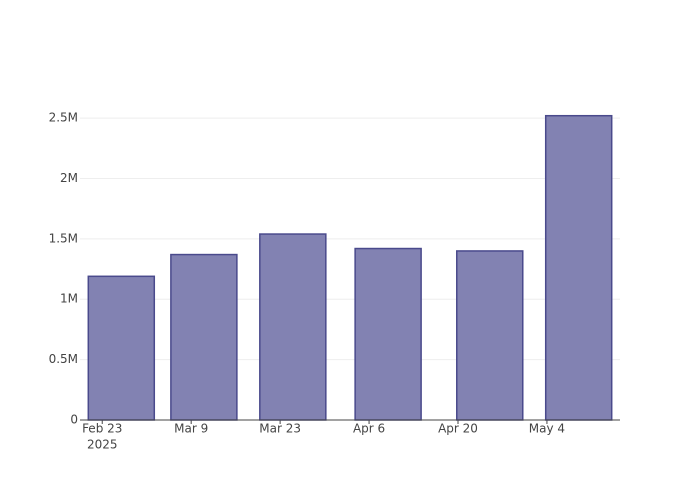  Describe the element at coordinates (63, 238) in the screenshot. I see `y-tick-label: 1.5M` at that location.